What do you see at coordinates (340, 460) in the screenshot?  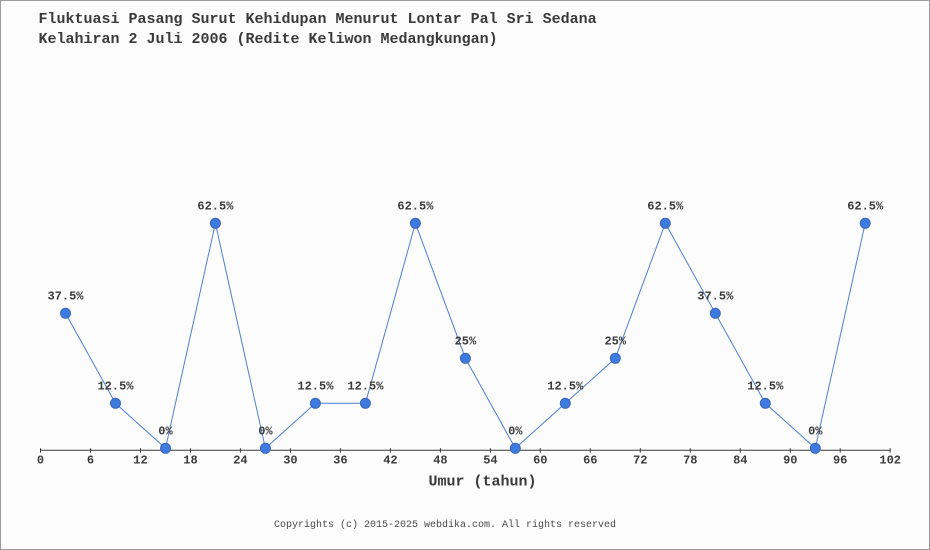 I see `svg-text: 36` at bounding box center [340, 460].